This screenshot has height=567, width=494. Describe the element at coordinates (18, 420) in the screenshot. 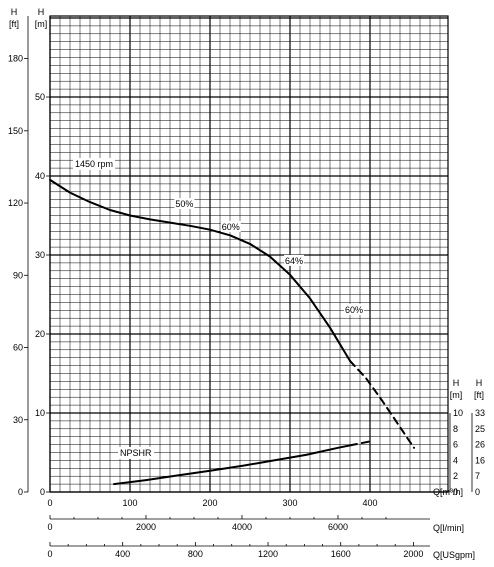

I see `h-ft-tick-label: 30` at that location.